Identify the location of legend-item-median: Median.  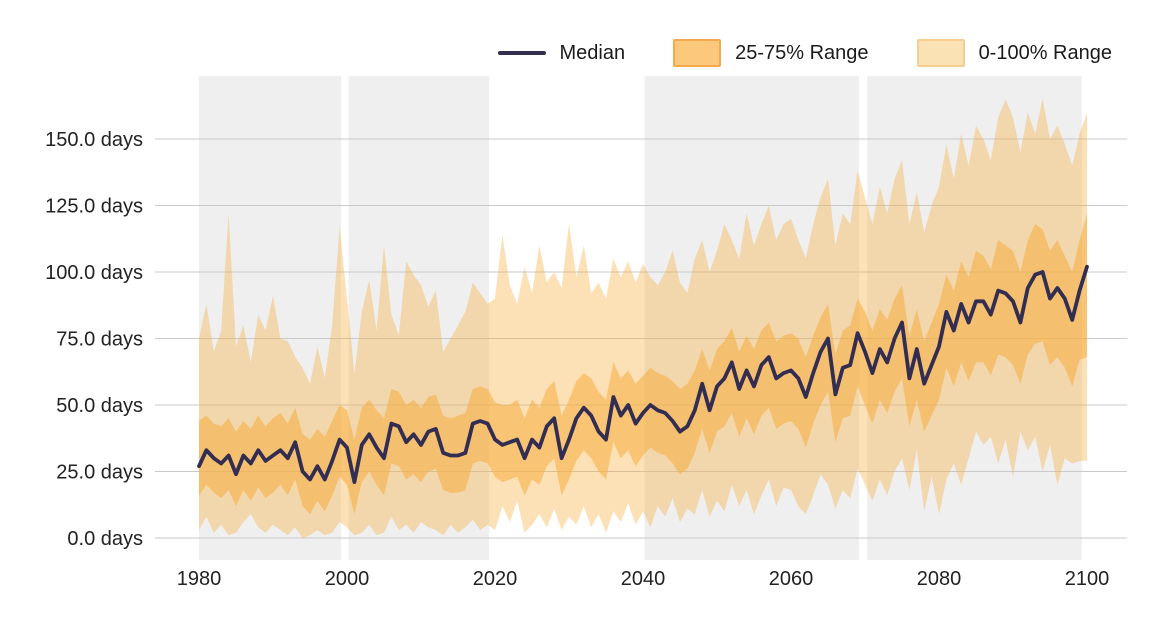
(561, 53).